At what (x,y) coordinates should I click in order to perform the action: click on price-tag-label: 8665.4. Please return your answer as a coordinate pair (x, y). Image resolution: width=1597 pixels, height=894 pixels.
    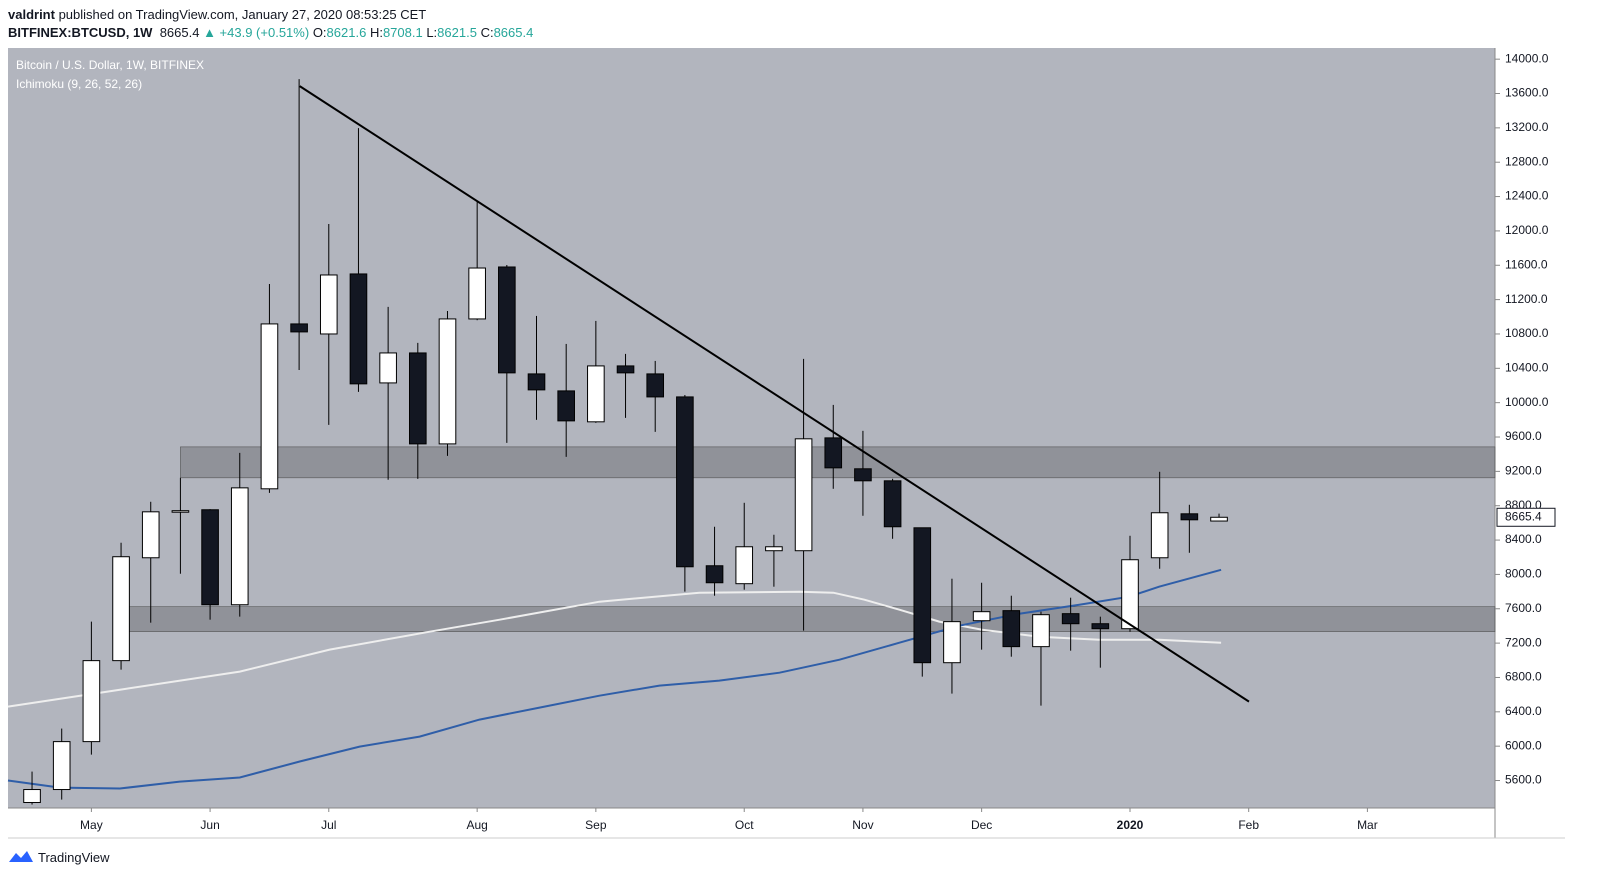
    Looking at the image, I should click on (1523, 516).